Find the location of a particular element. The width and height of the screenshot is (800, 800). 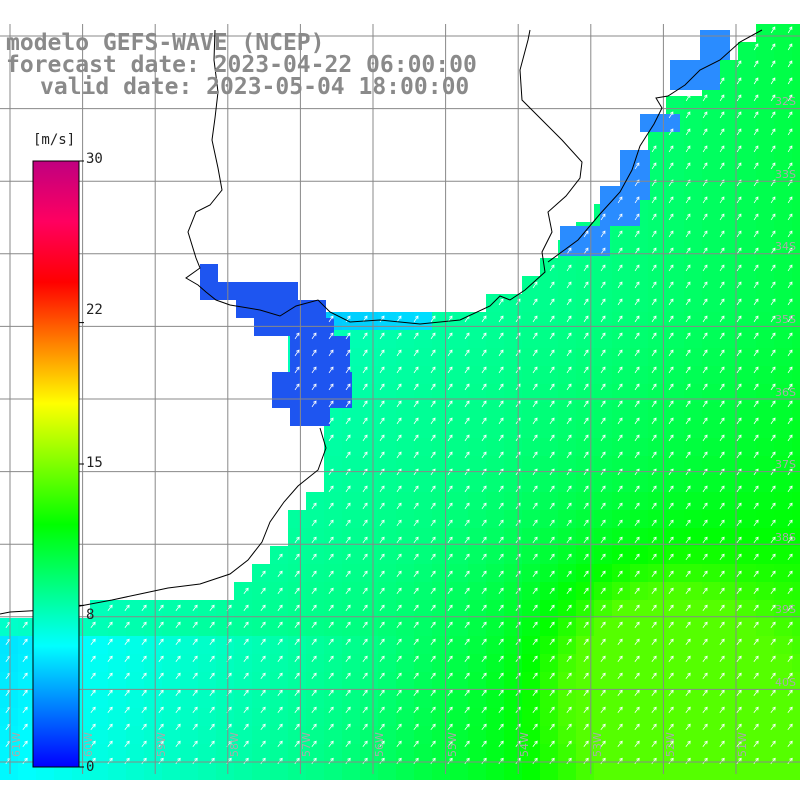

lat-label: 39S is located at coordinates (785, 609).